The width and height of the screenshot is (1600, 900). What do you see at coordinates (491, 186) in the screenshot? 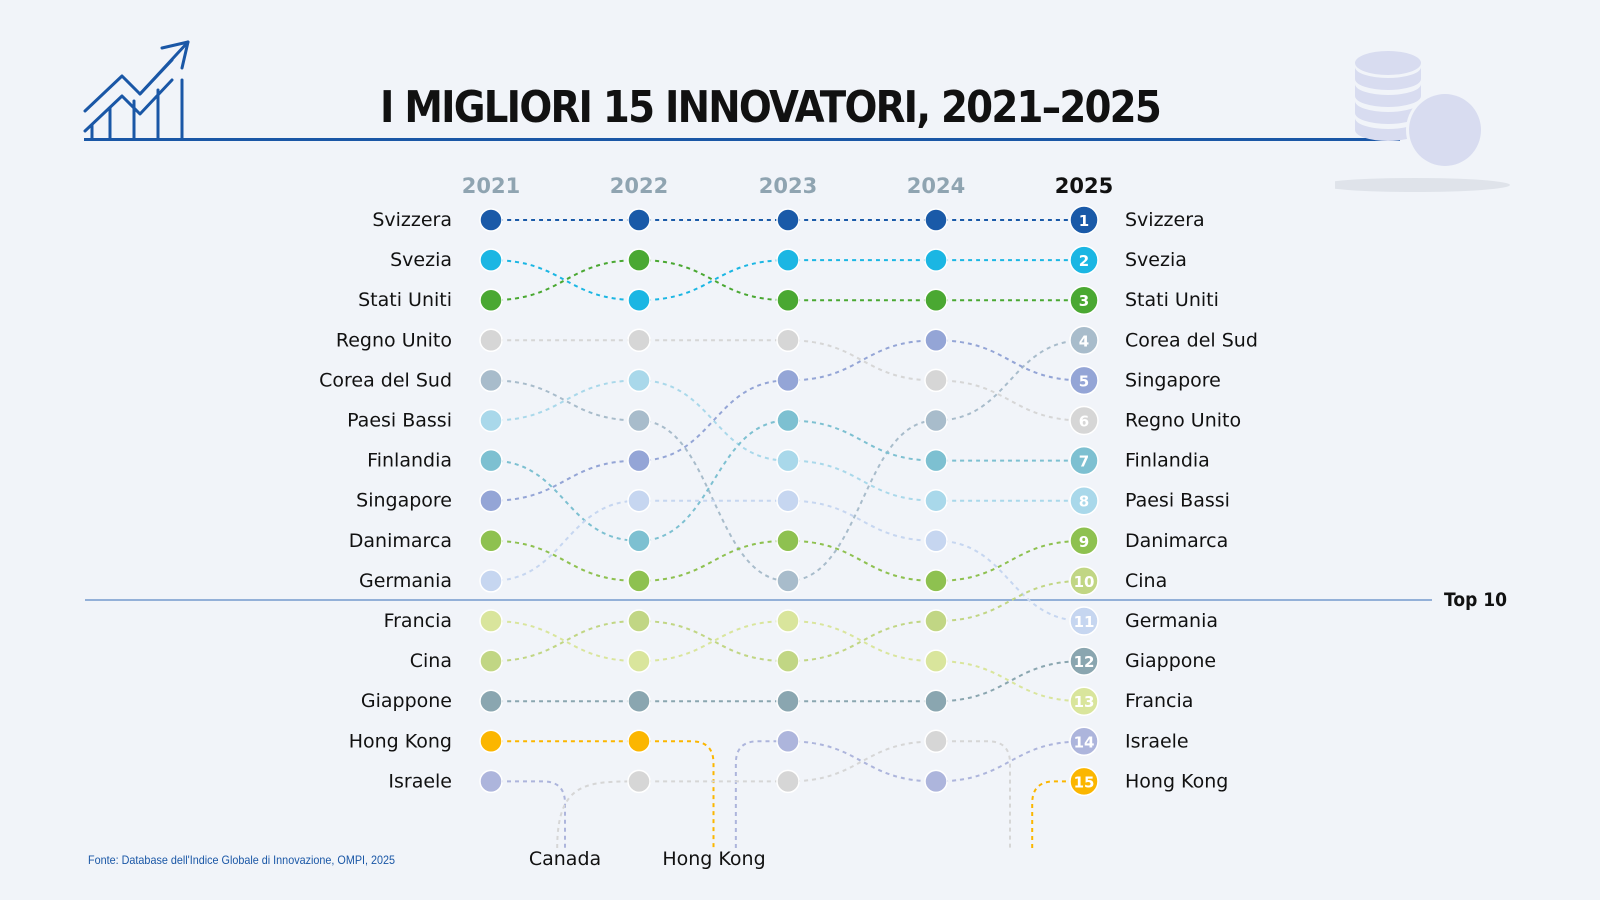
I see `year-header-2021: 2021` at bounding box center [491, 186].